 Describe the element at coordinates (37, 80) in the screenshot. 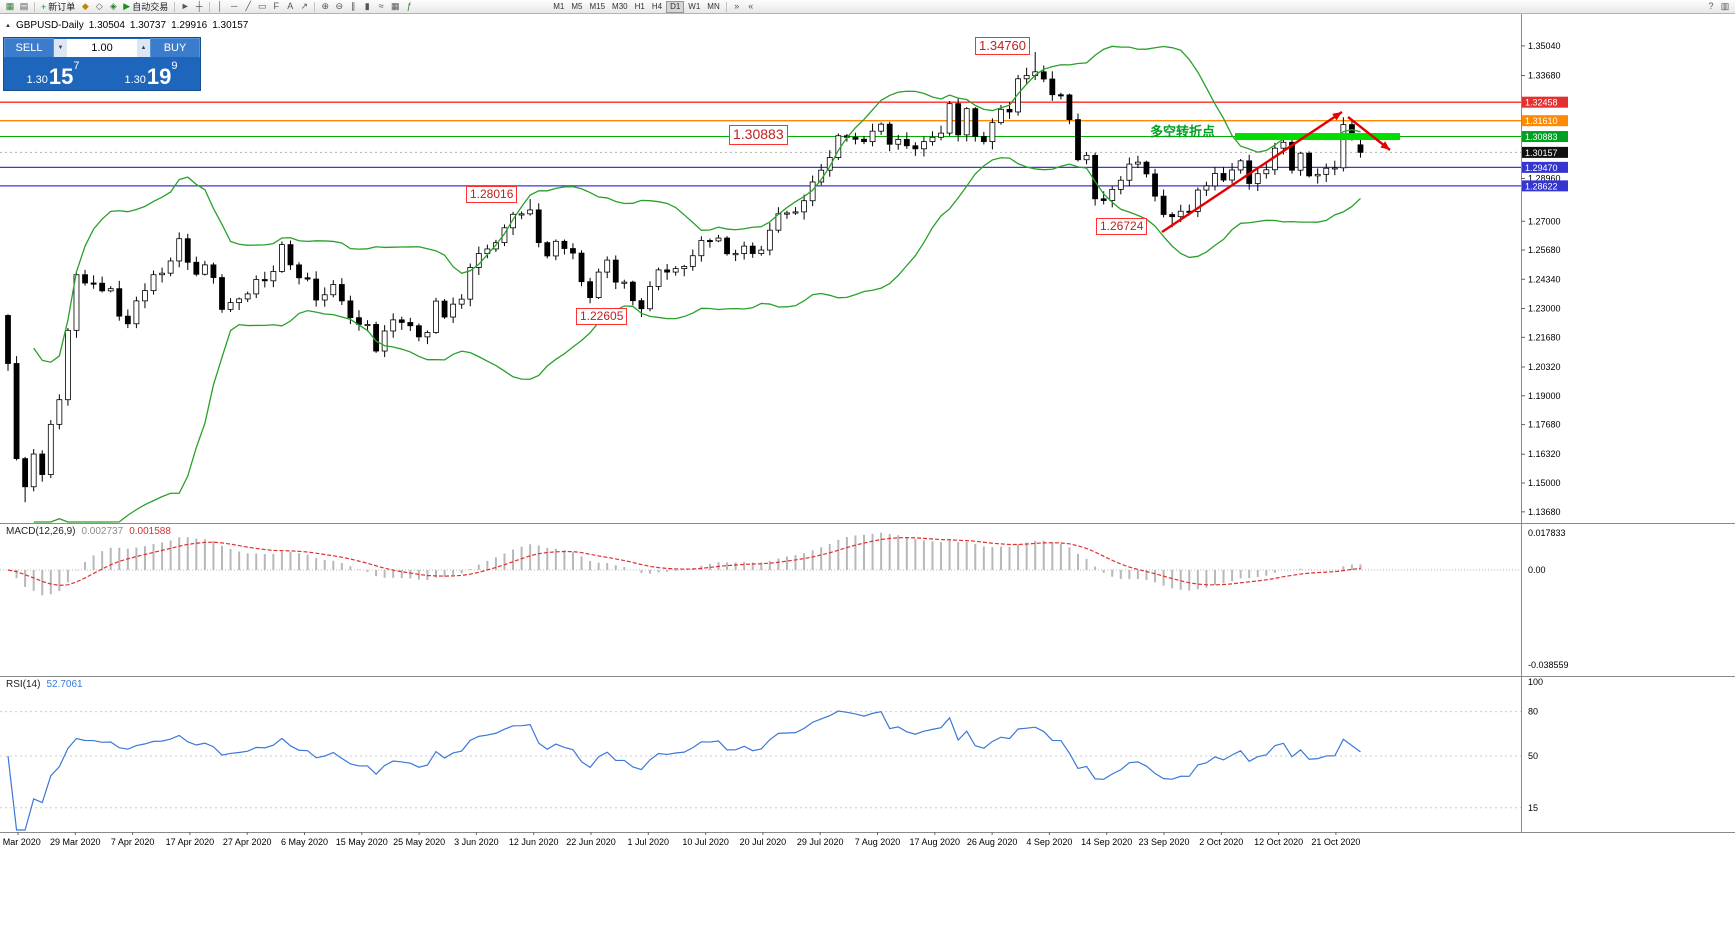

I see `sell-price-main: 1.30` at that location.